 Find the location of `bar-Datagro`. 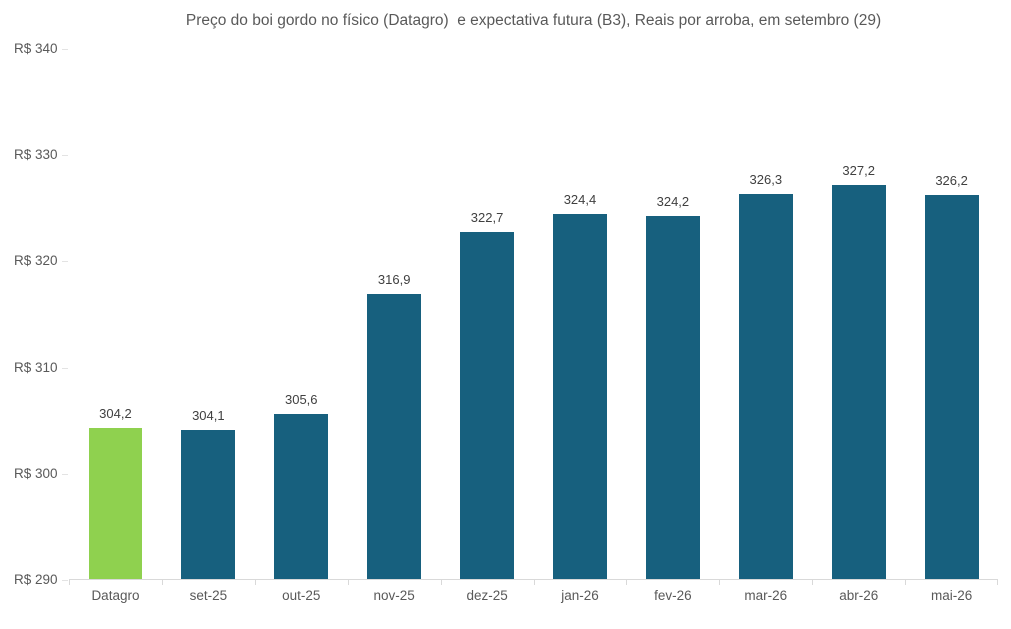

bar-Datagro is located at coordinates (115, 503).